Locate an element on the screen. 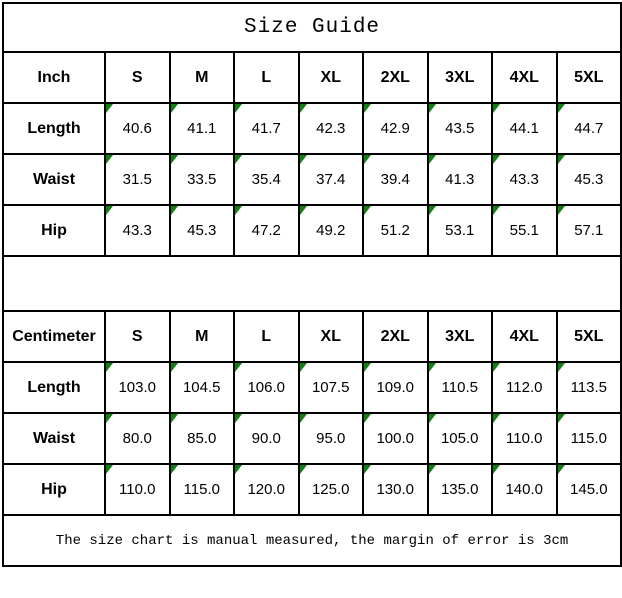  measurement-cell: 31.5 is located at coordinates (137, 179).